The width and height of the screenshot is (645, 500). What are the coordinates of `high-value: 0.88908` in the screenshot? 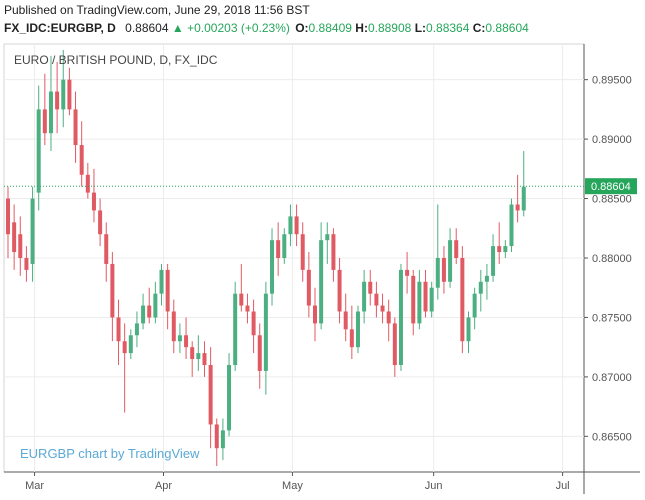 It's located at (389, 28).